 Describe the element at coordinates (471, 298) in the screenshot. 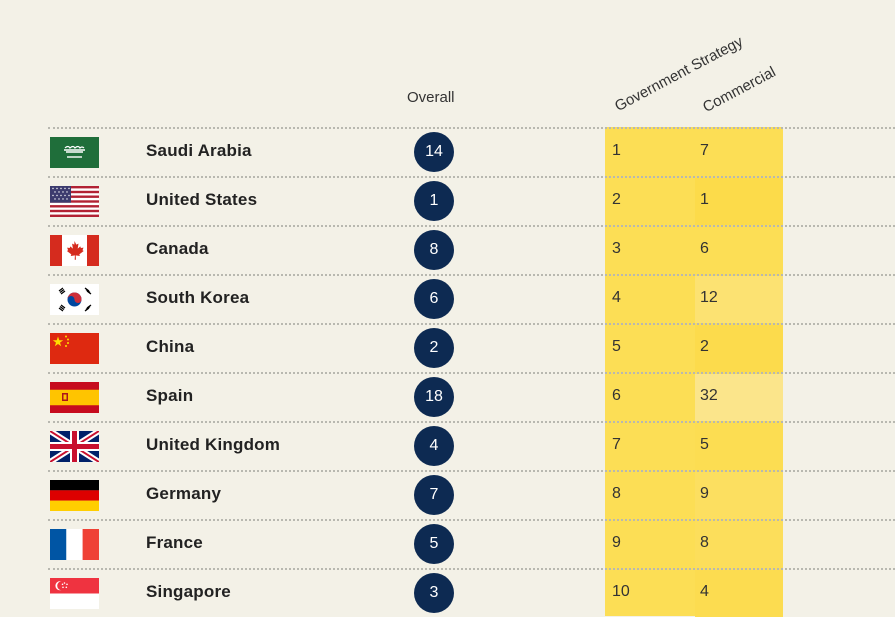

I see `table-row: South Korea 6 4 12` at that location.